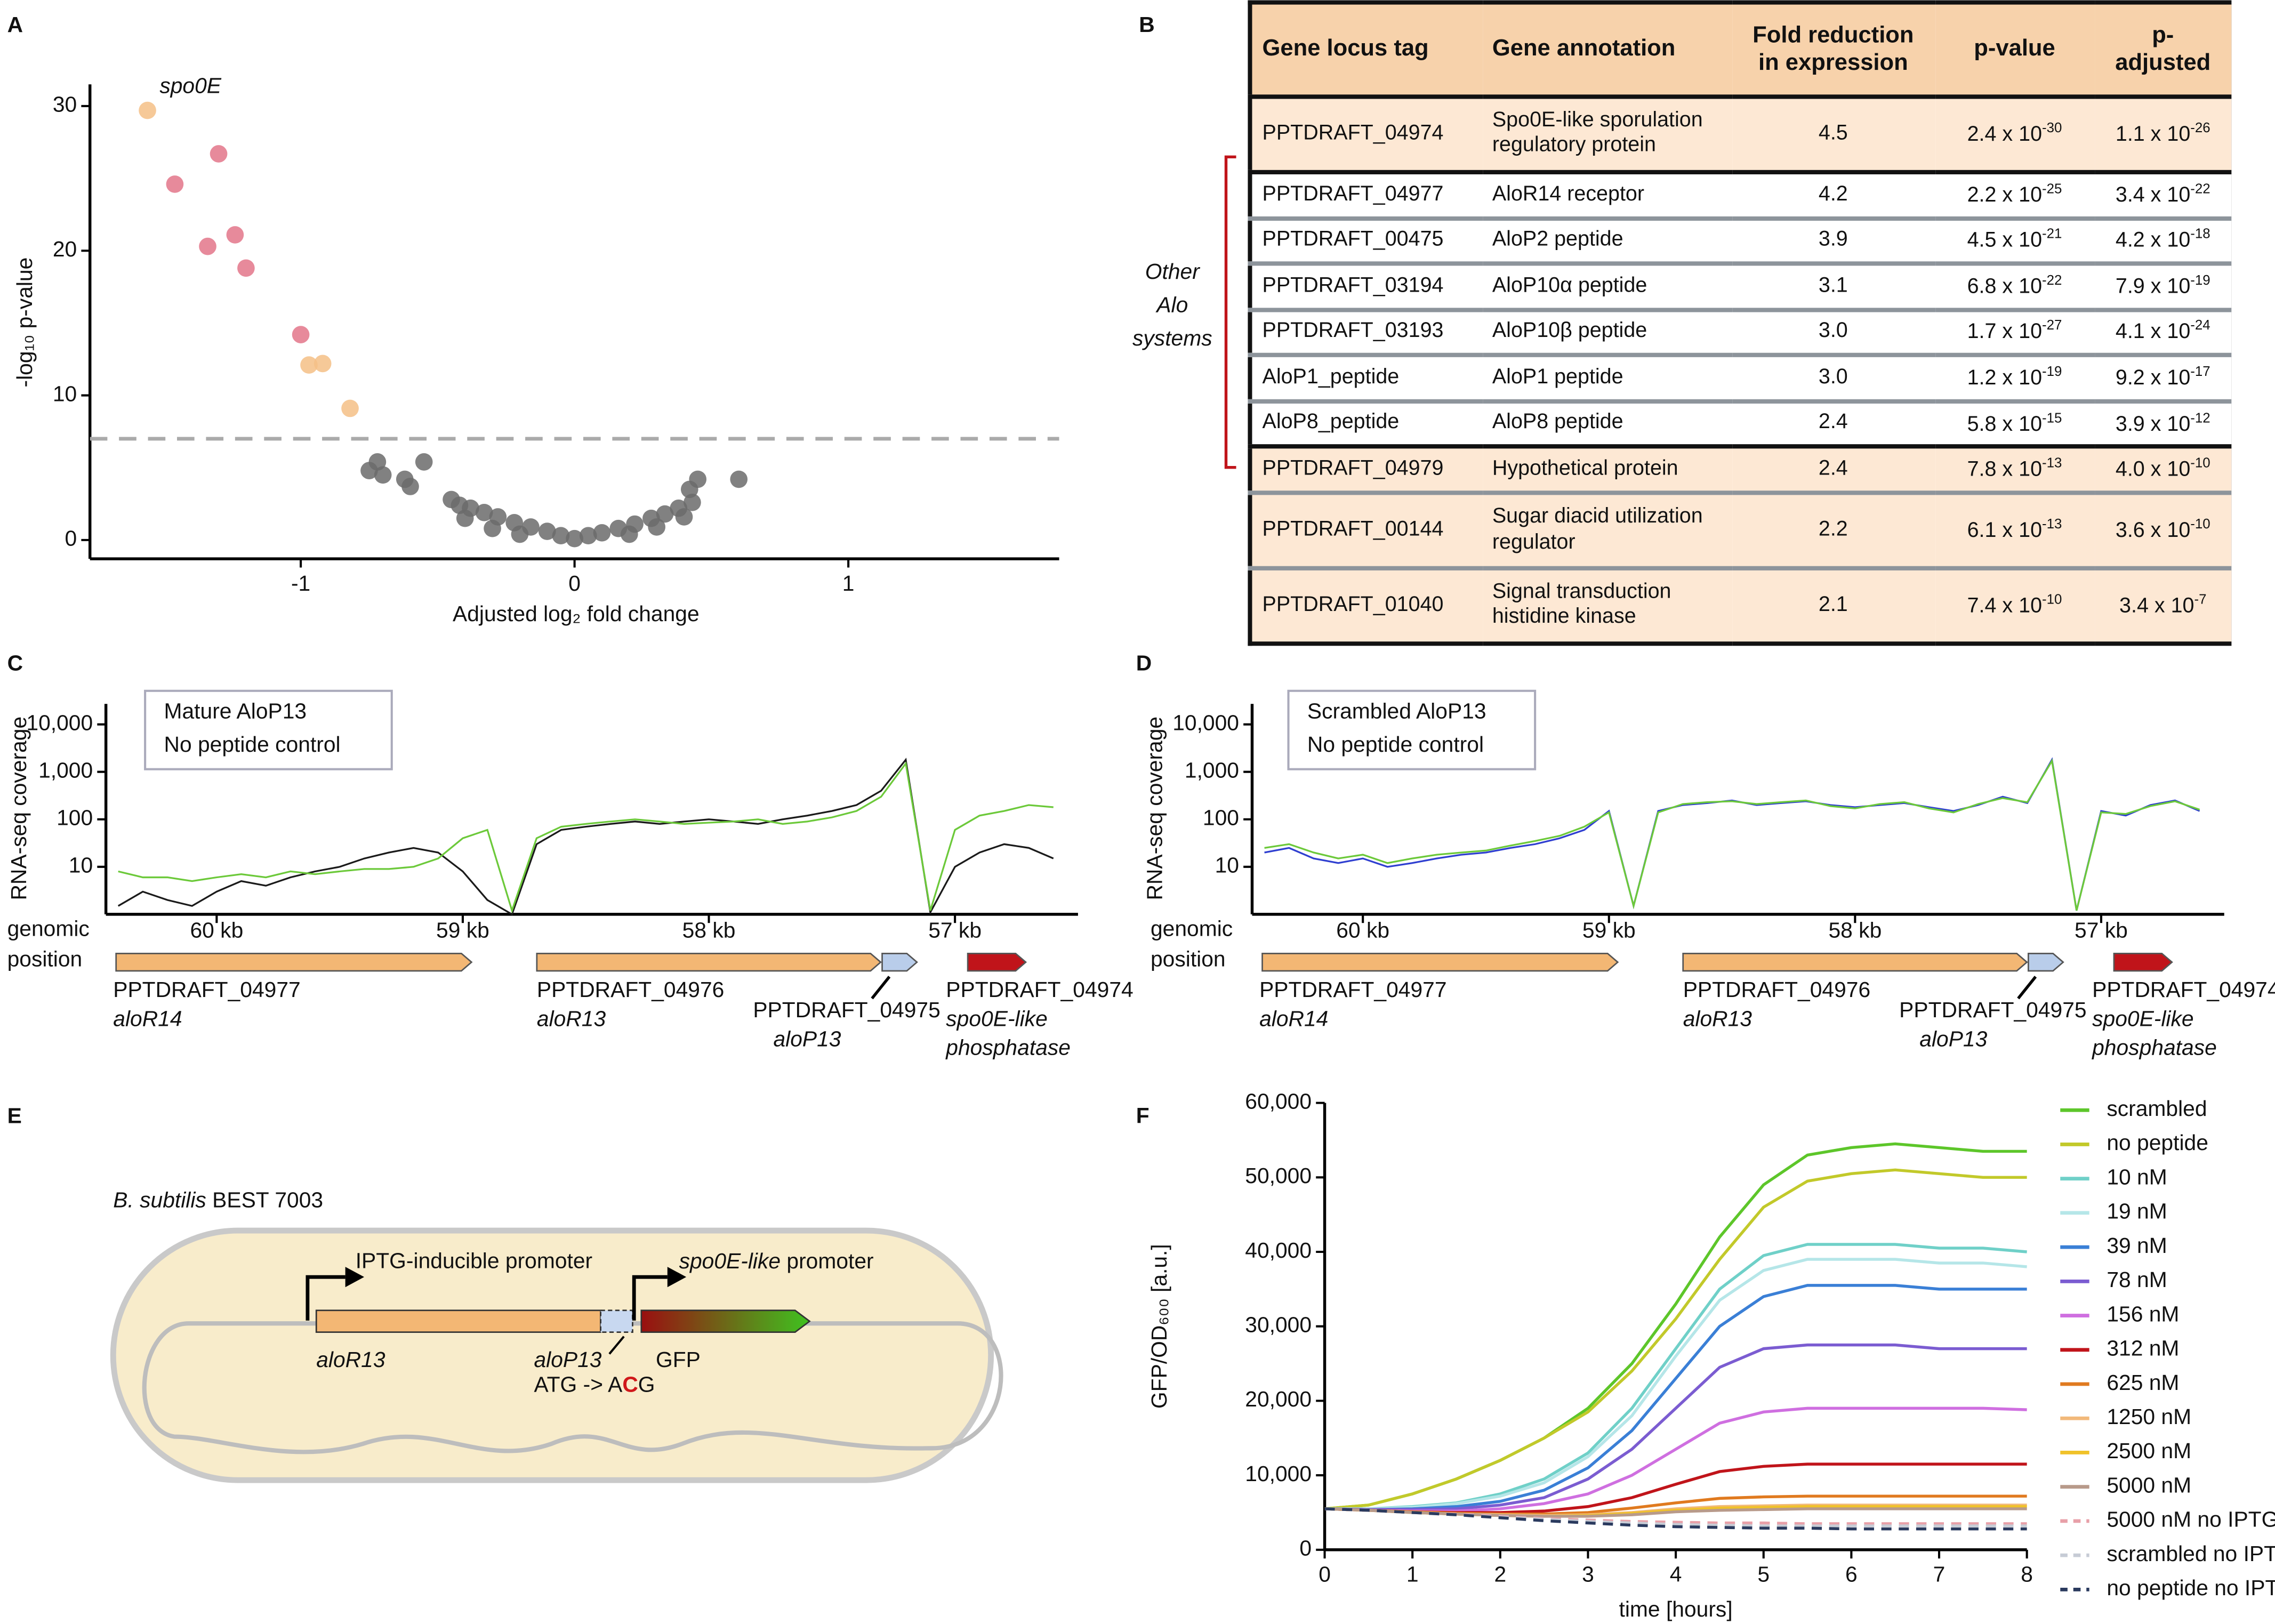 The height and width of the screenshot is (1624, 2275). I want to click on cell-exponent: -19, so click(2200, 280).